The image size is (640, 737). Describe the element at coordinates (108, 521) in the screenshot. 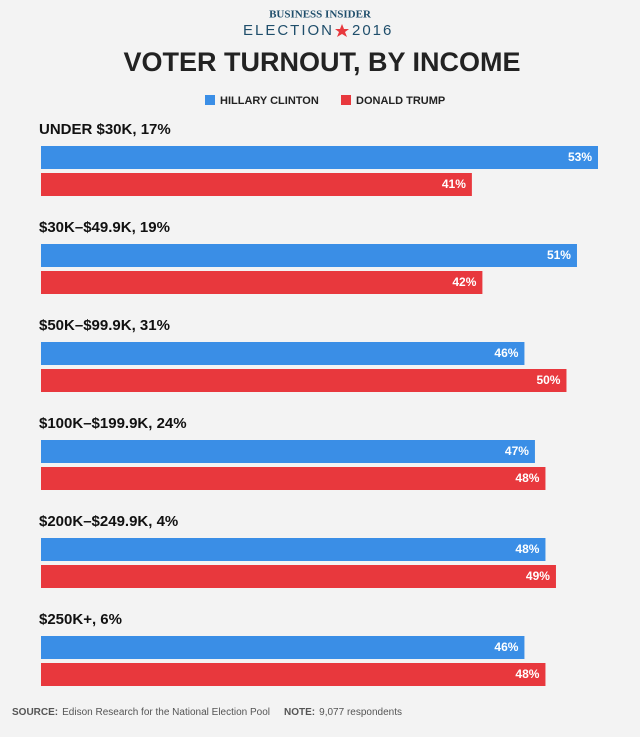

I see `category-label: $200K–$249.9K, 4%` at that location.